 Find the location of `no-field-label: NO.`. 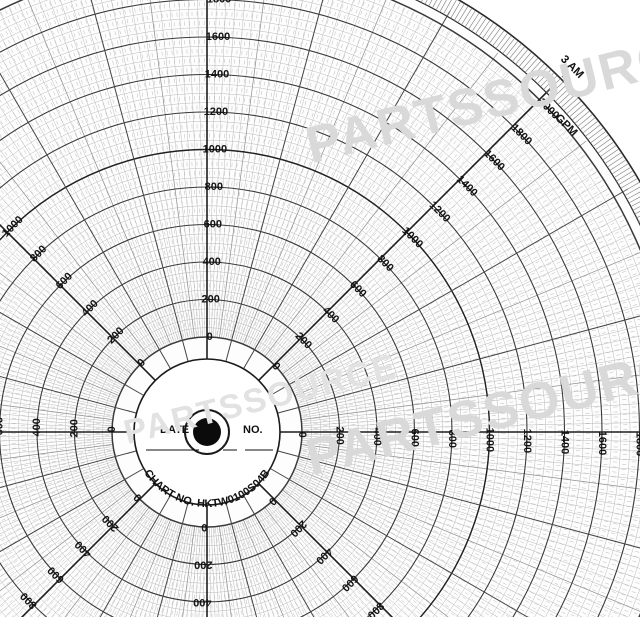

no-field-label: NO. is located at coordinates (253, 430).